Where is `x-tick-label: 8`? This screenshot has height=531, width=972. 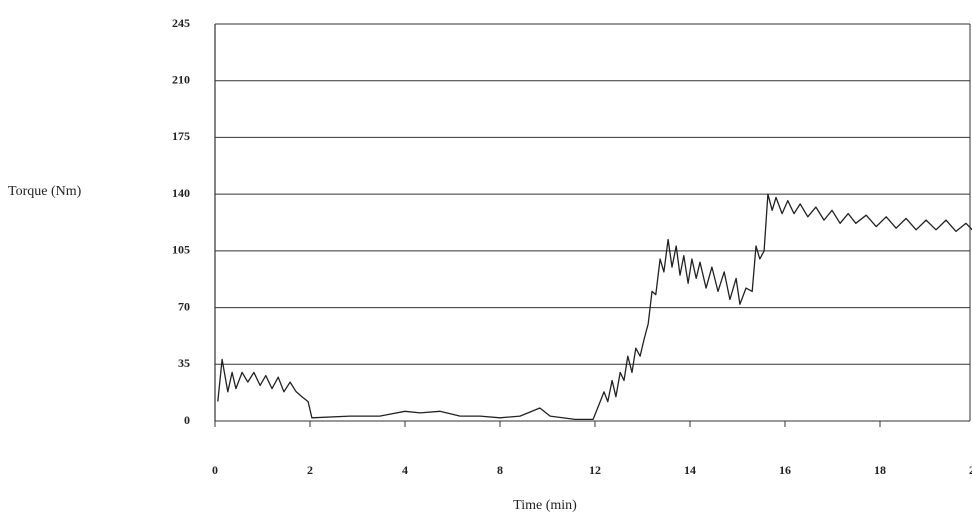
x-tick-label: 8 is located at coordinates (500, 470).